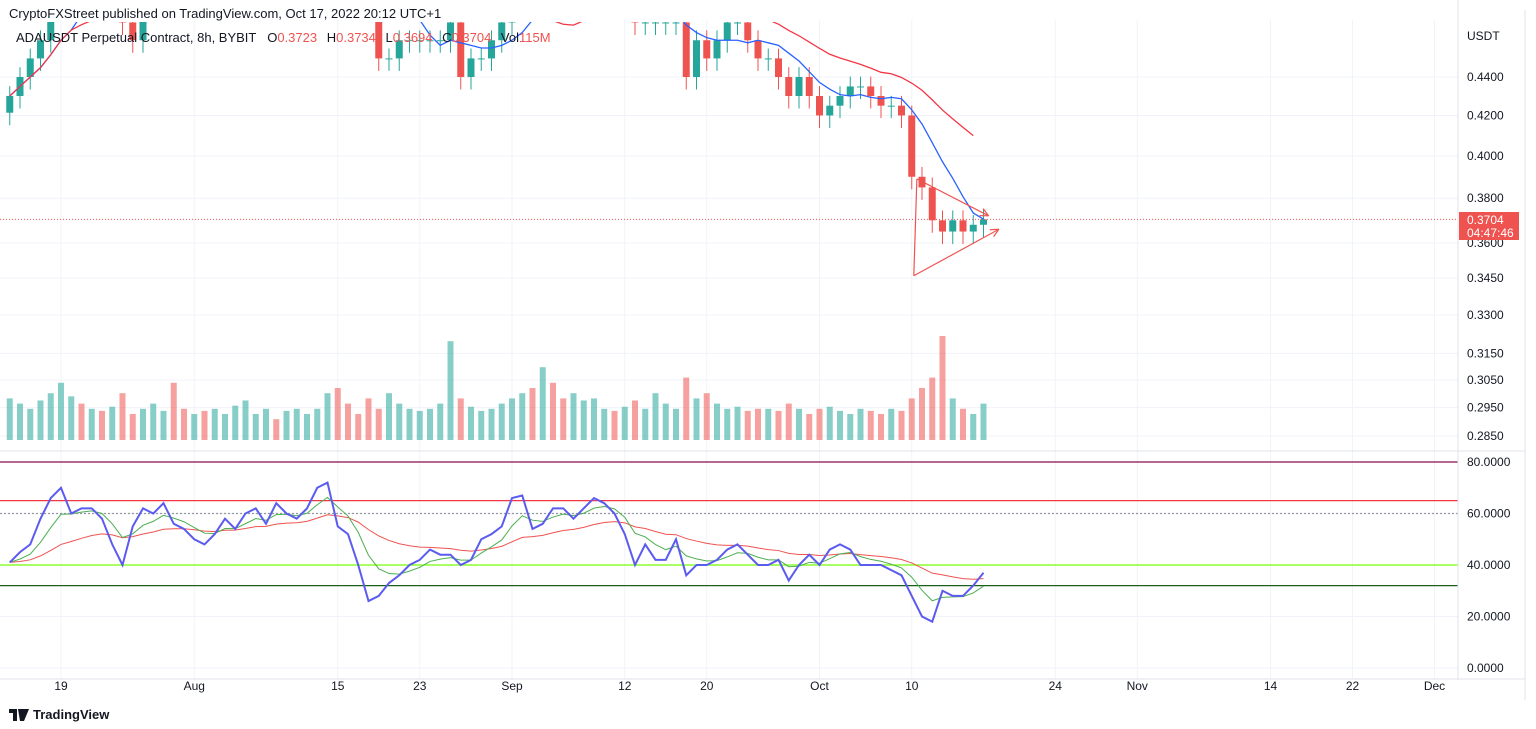  Describe the element at coordinates (952, 197) in the screenshot. I see `trendline` at that location.